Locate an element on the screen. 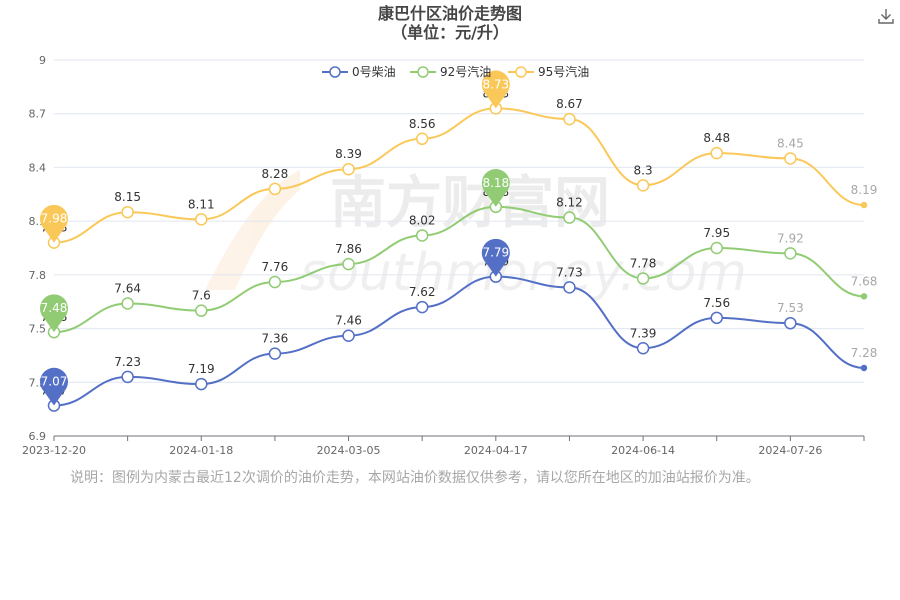  max-pin-0: 7.79 is located at coordinates (495, 257).